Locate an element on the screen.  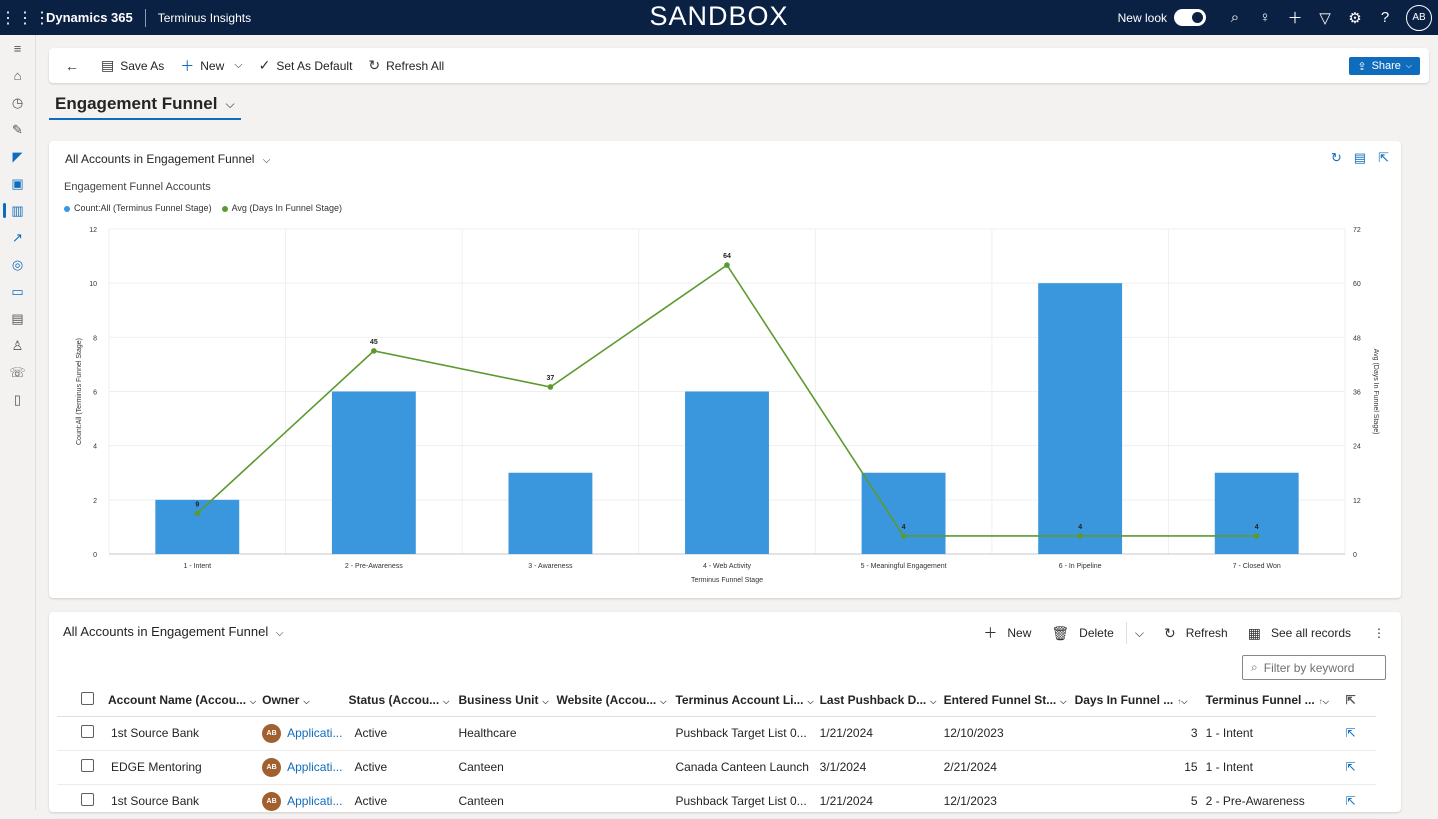
column-header-business-unit: Business Unit ⌵ is located at coordinates (507, 700).